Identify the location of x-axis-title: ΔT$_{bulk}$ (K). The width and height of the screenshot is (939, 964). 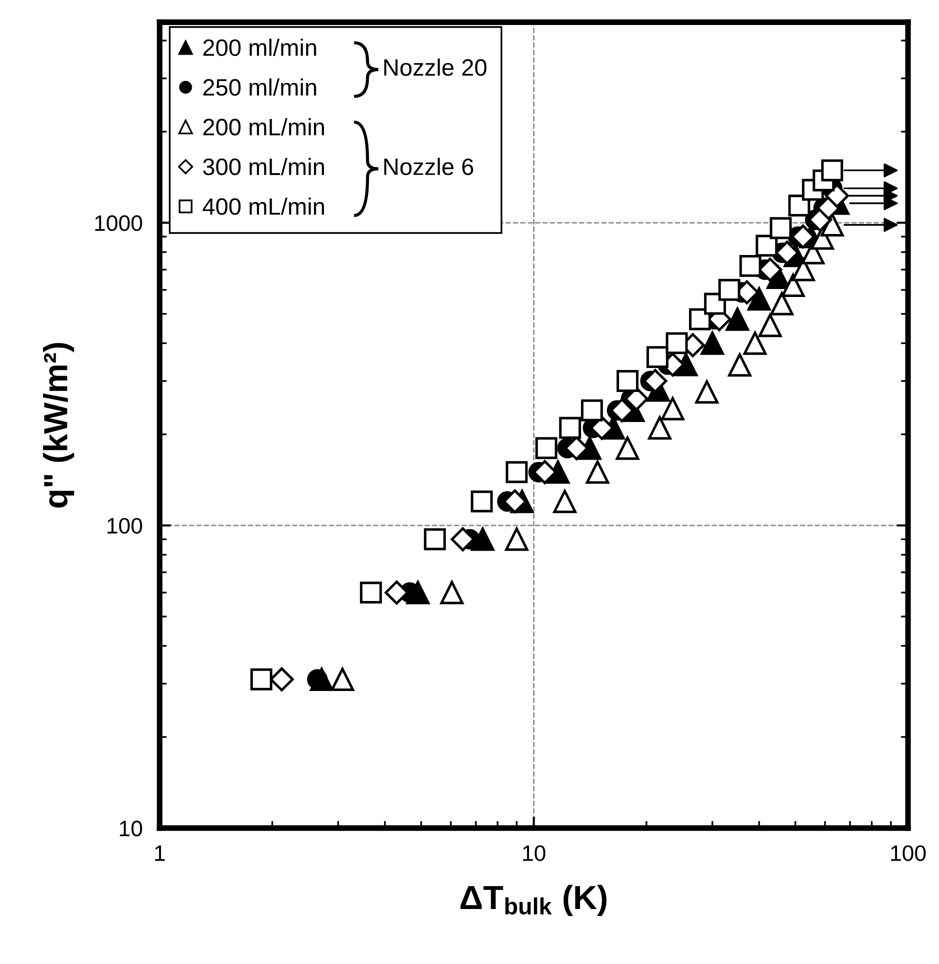
(533, 900).